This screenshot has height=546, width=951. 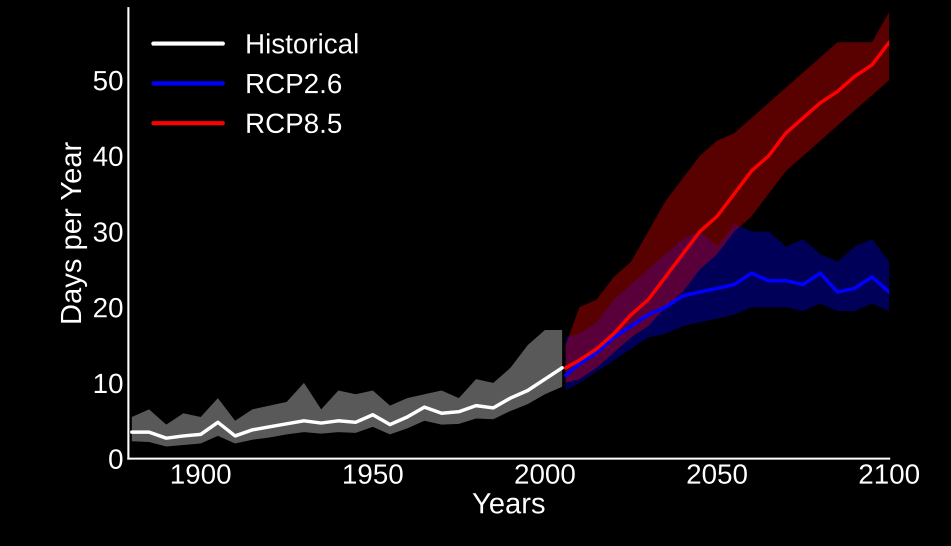 What do you see at coordinates (108, 80) in the screenshot?
I see `y-tick-label: 50` at bounding box center [108, 80].